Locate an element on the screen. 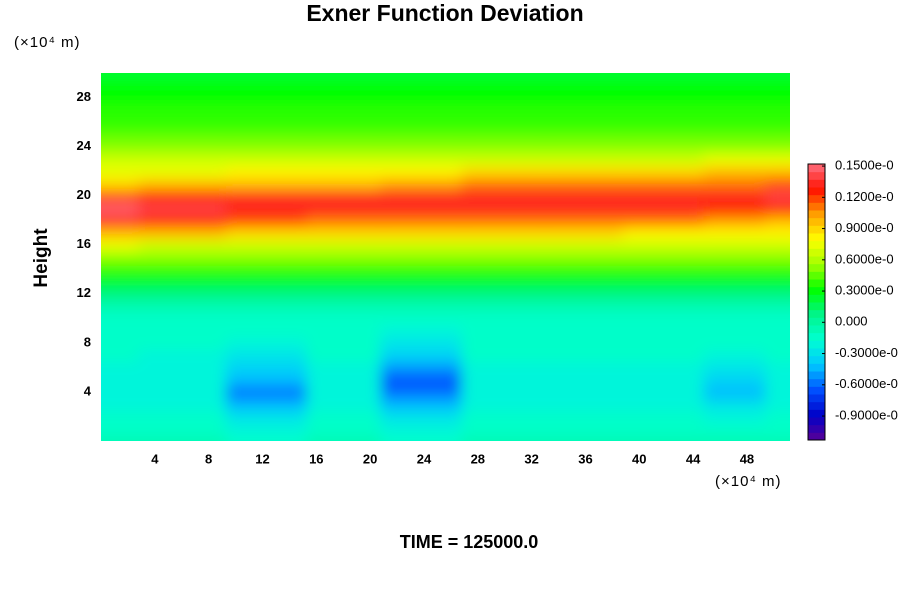 This screenshot has width=900, height=600. y-tick-label: 28 is located at coordinates (84, 96).